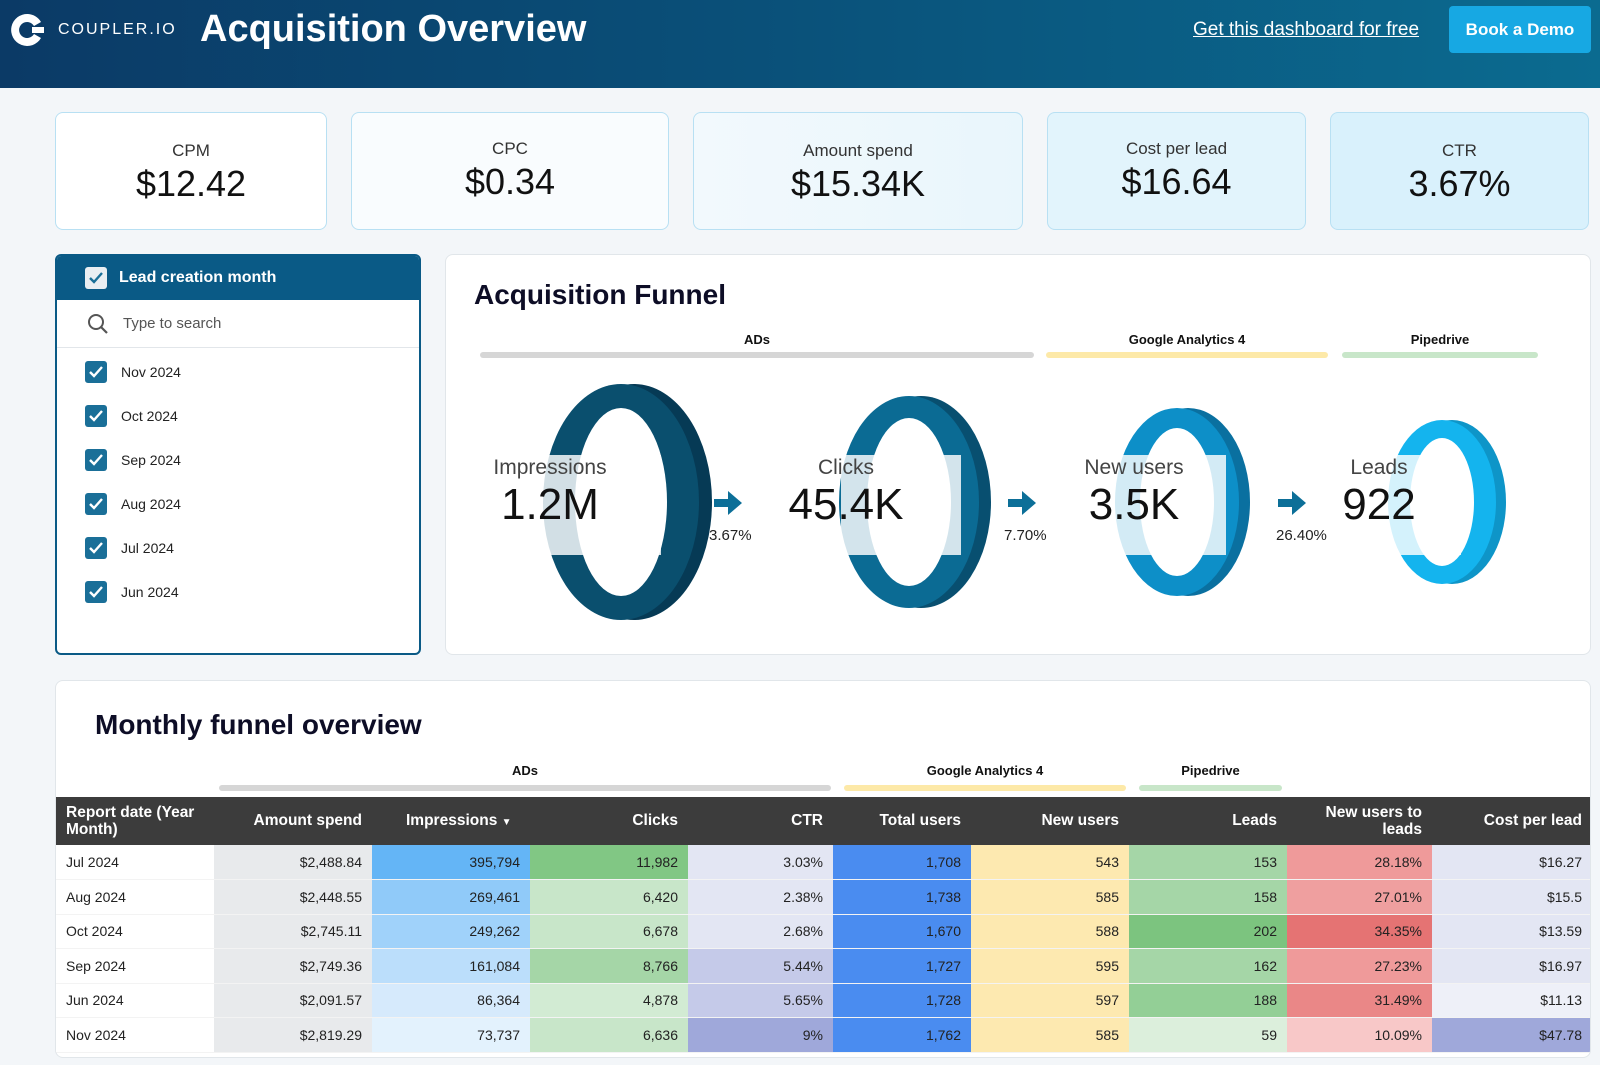 This screenshot has width=1600, height=1065. What do you see at coordinates (902, 862) in the screenshot?
I see `table-cell: 1,708` at bounding box center [902, 862].